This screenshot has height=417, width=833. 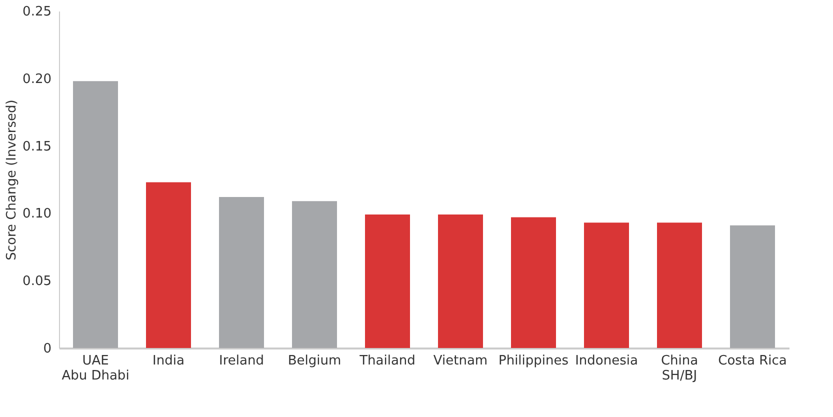 What do you see at coordinates (460, 361) in the screenshot?
I see `x-tick-label: Vietnam` at bounding box center [460, 361].